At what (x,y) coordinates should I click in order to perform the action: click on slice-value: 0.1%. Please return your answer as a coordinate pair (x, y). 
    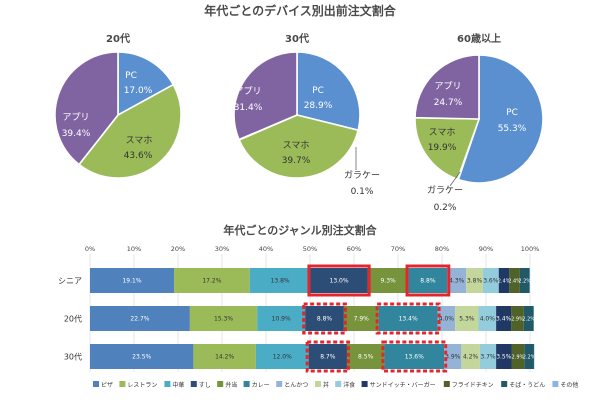
    Looking at the image, I should click on (362, 192).